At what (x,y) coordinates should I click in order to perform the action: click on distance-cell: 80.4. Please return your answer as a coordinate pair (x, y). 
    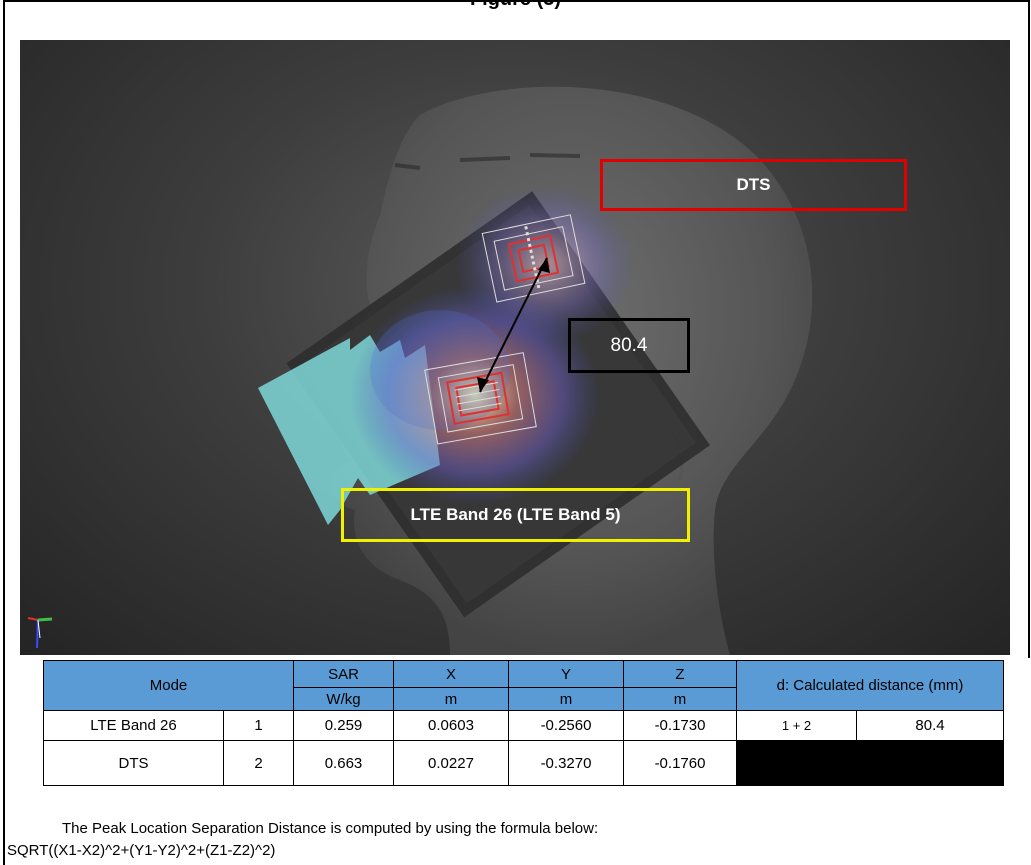
    Looking at the image, I should click on (930, 725).